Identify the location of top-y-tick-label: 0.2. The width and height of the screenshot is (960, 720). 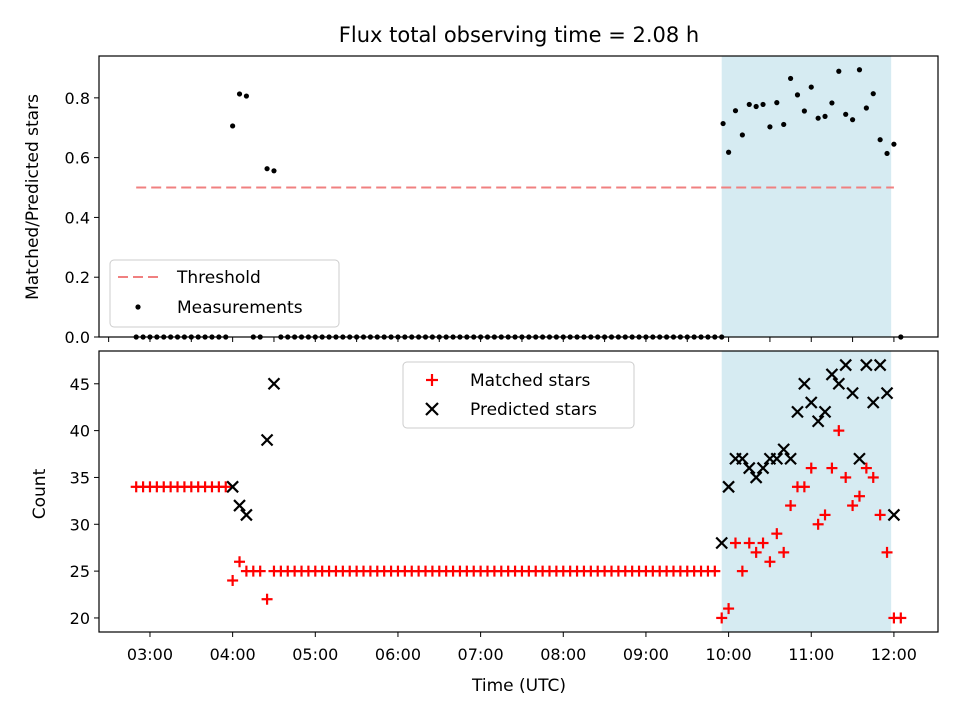
(77, 277).